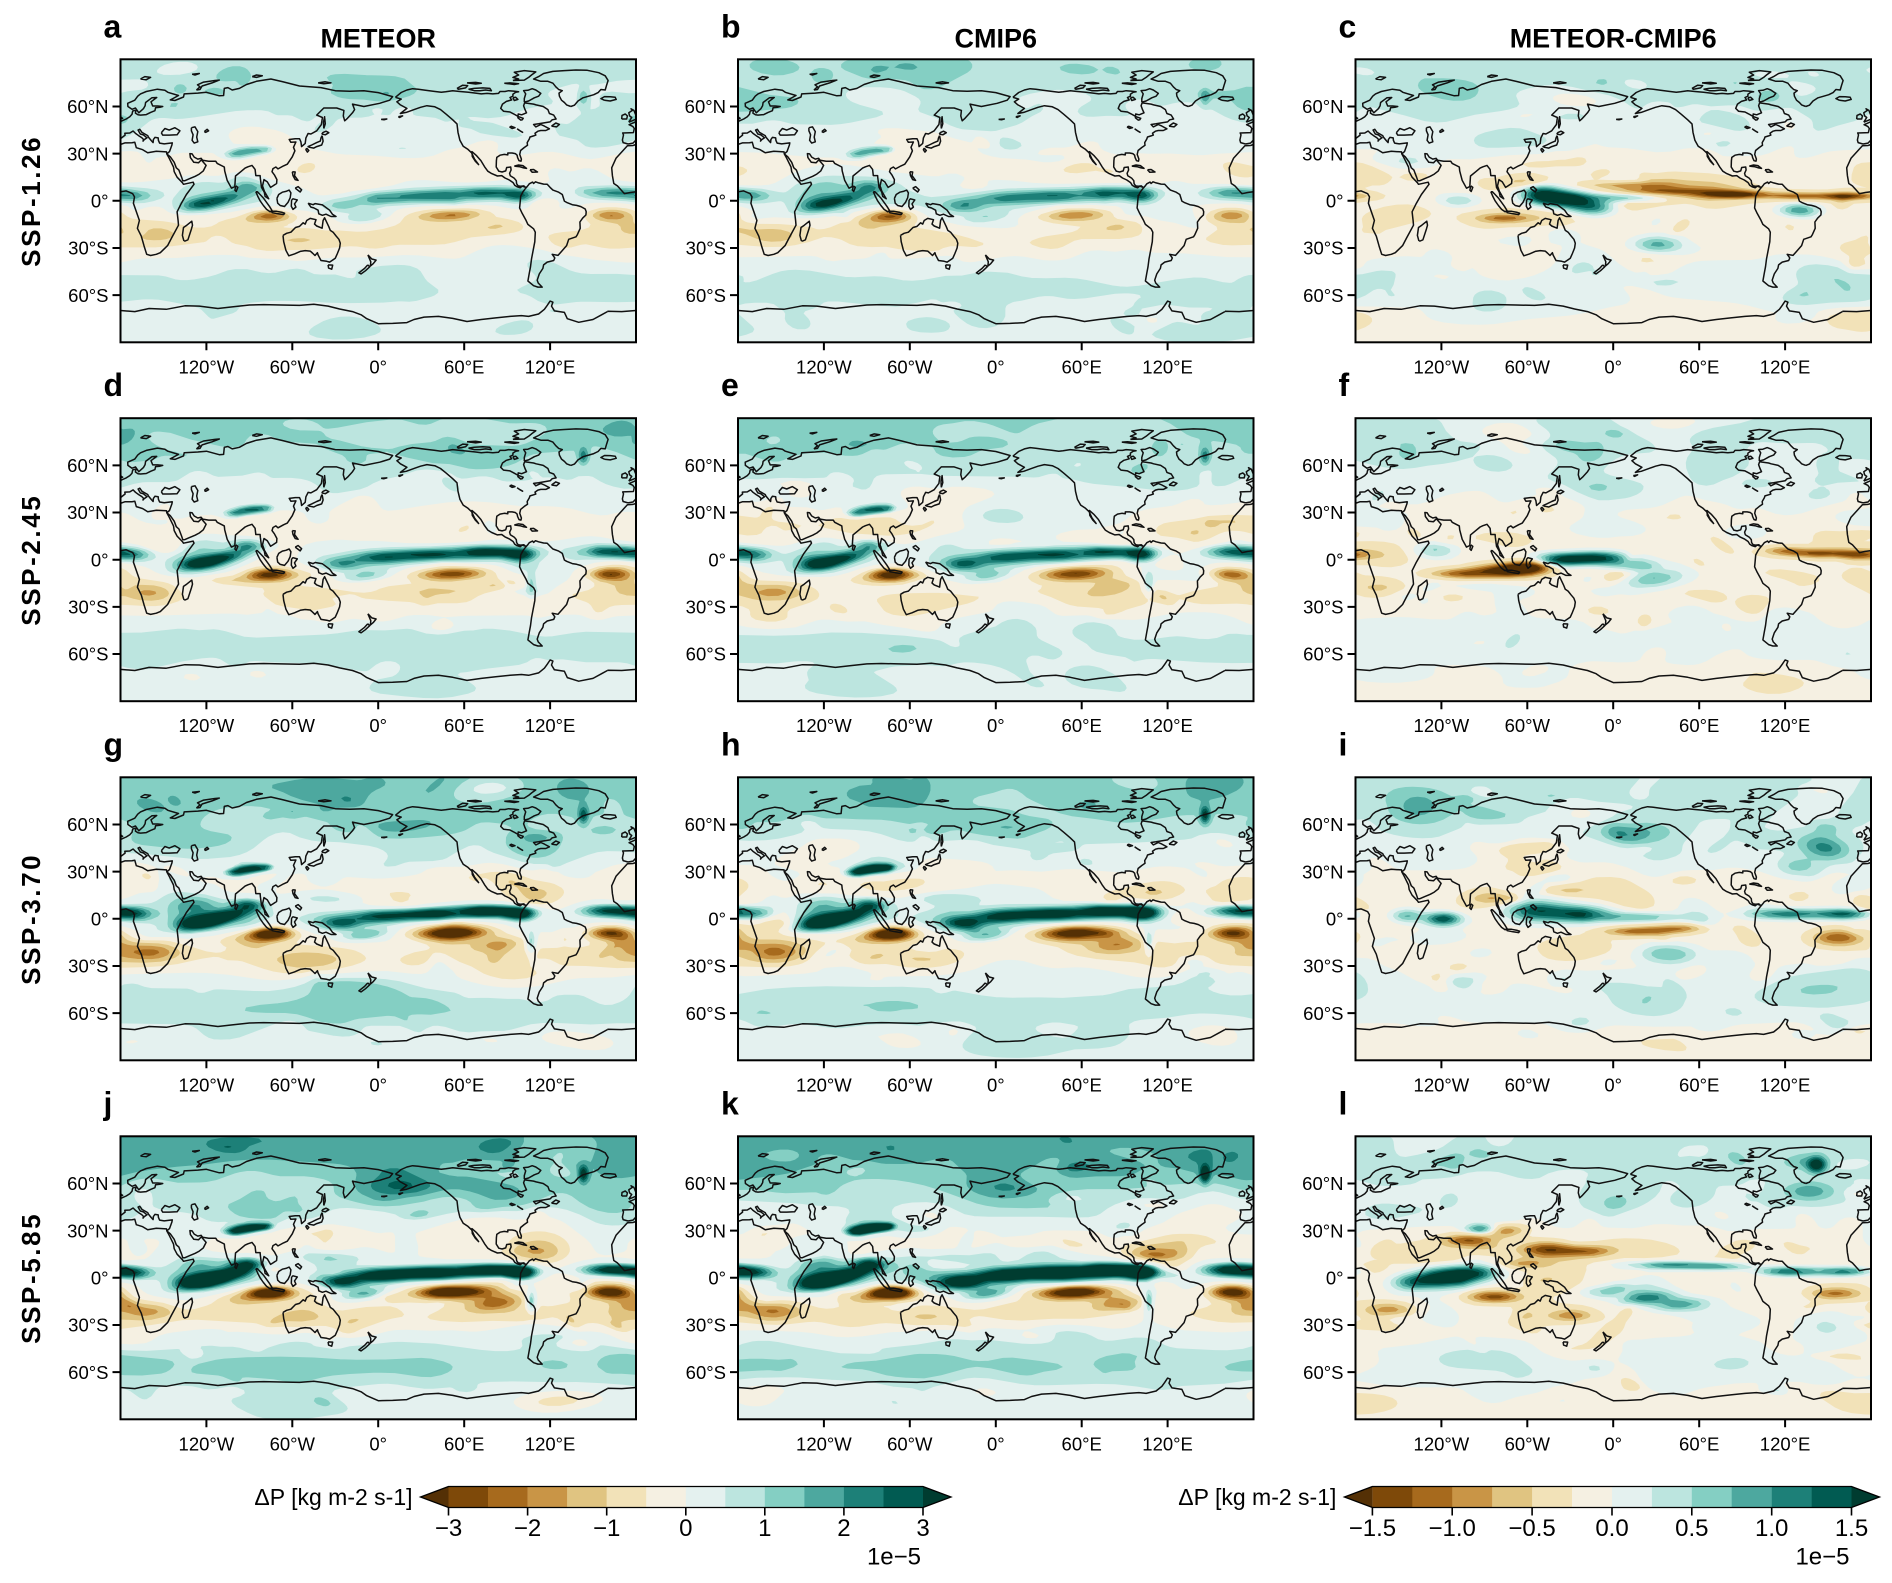  What do you see at coordinates (1343, 744) in the screenshot?
I see `svg-text: i` at bounding box center [1343, 744].